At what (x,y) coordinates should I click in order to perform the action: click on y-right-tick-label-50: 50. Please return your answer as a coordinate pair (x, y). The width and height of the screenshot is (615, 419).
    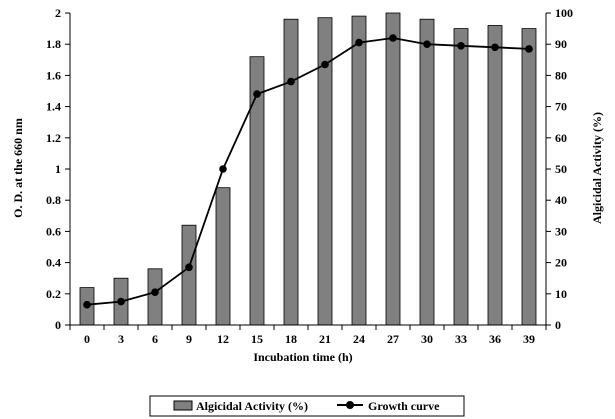
    Looking at the image, I should click on (561, 169).